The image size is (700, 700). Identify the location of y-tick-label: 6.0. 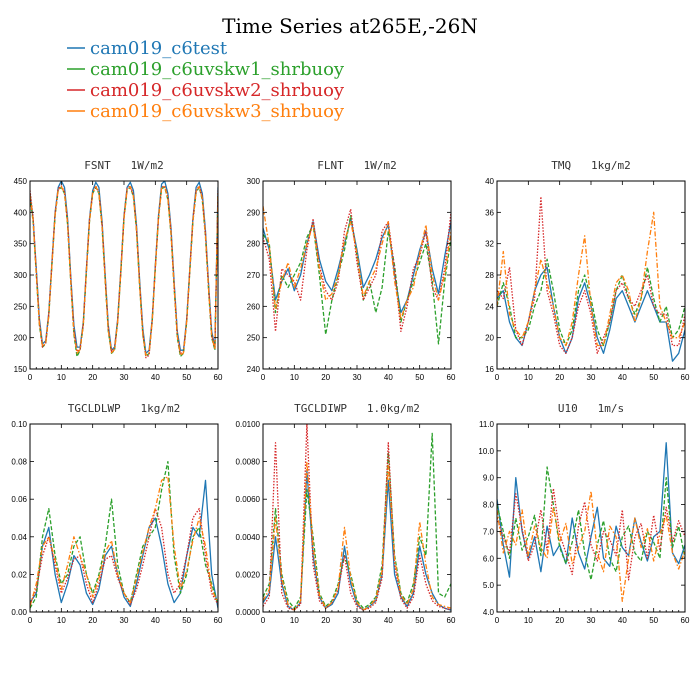
(489, 558).